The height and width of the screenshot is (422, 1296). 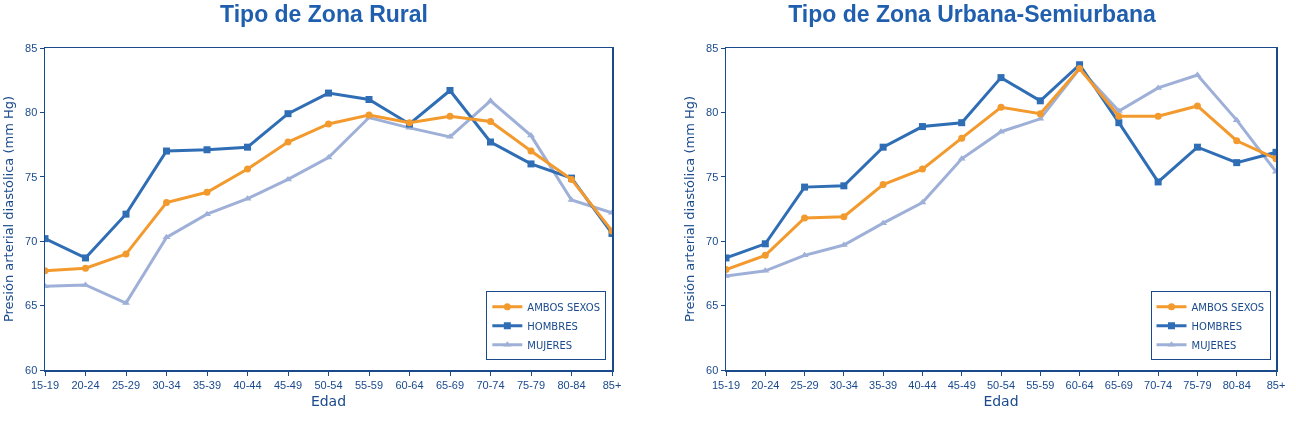 I want to click on chart-title: Tipo de Zona Rural, so click(x=324, y=14).